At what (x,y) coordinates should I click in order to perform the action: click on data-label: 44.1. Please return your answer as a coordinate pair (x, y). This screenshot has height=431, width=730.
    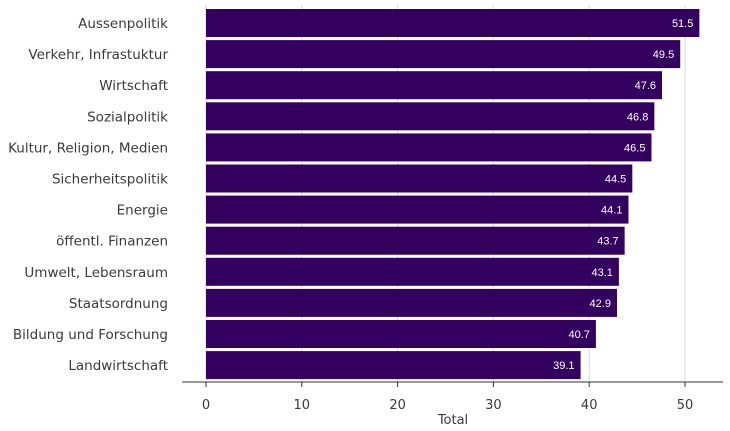
    Looking at the image, I should click on (611, 211).